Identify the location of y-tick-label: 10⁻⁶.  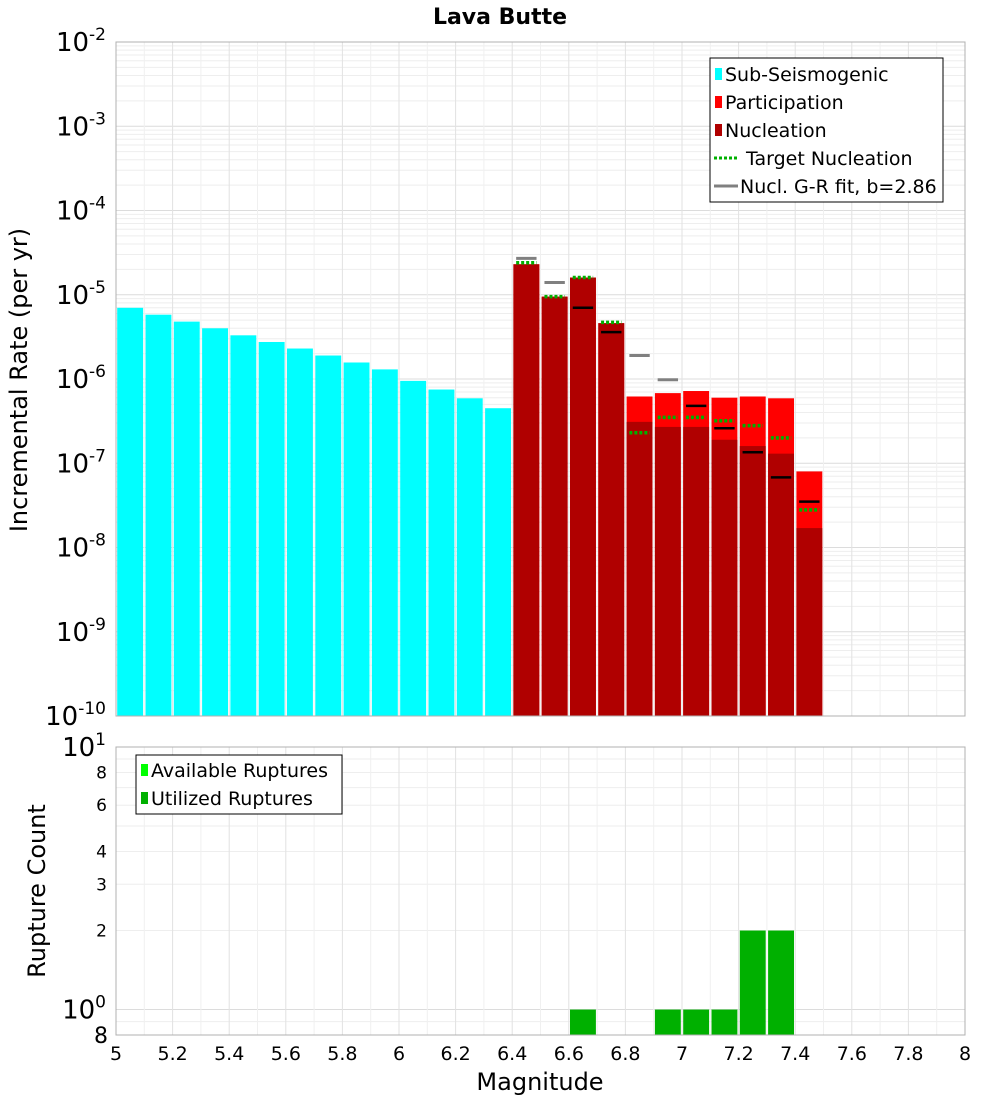
(81, 378).